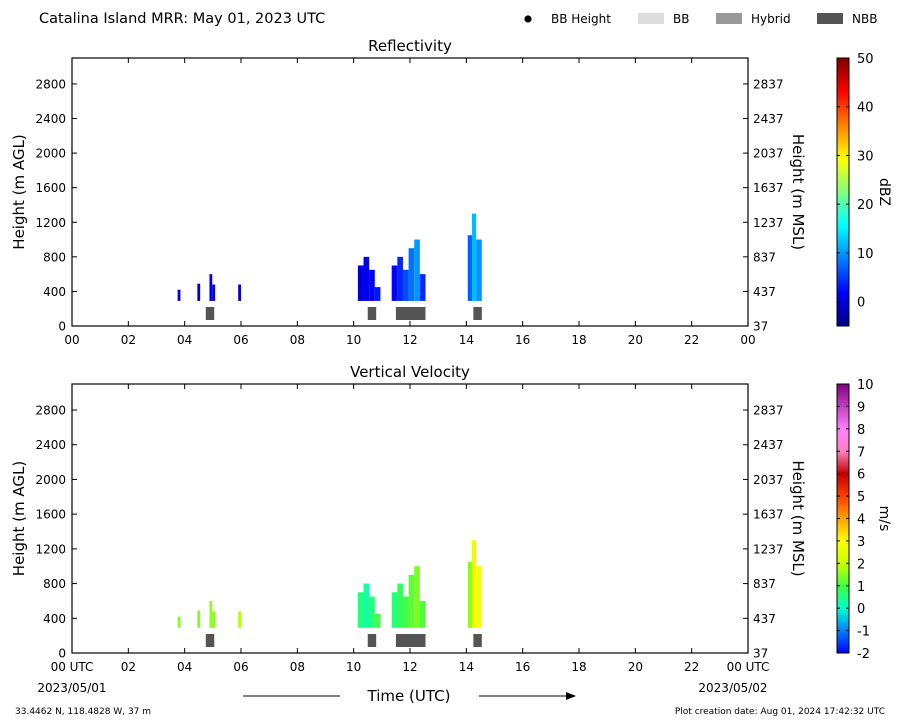  Describe the element at coordinates (861, 452) in the screenshot. I see `colorbar-tick-label: 7` at that location.